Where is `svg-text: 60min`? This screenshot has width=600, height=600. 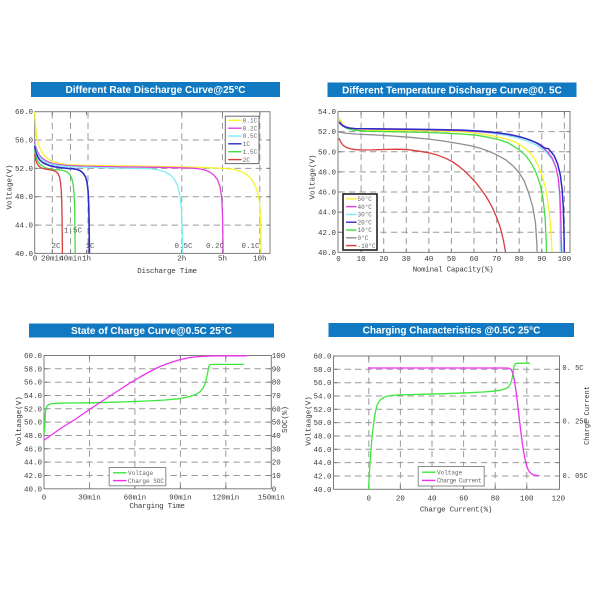 svg-text: 60min is located at coordinates (135, 498).